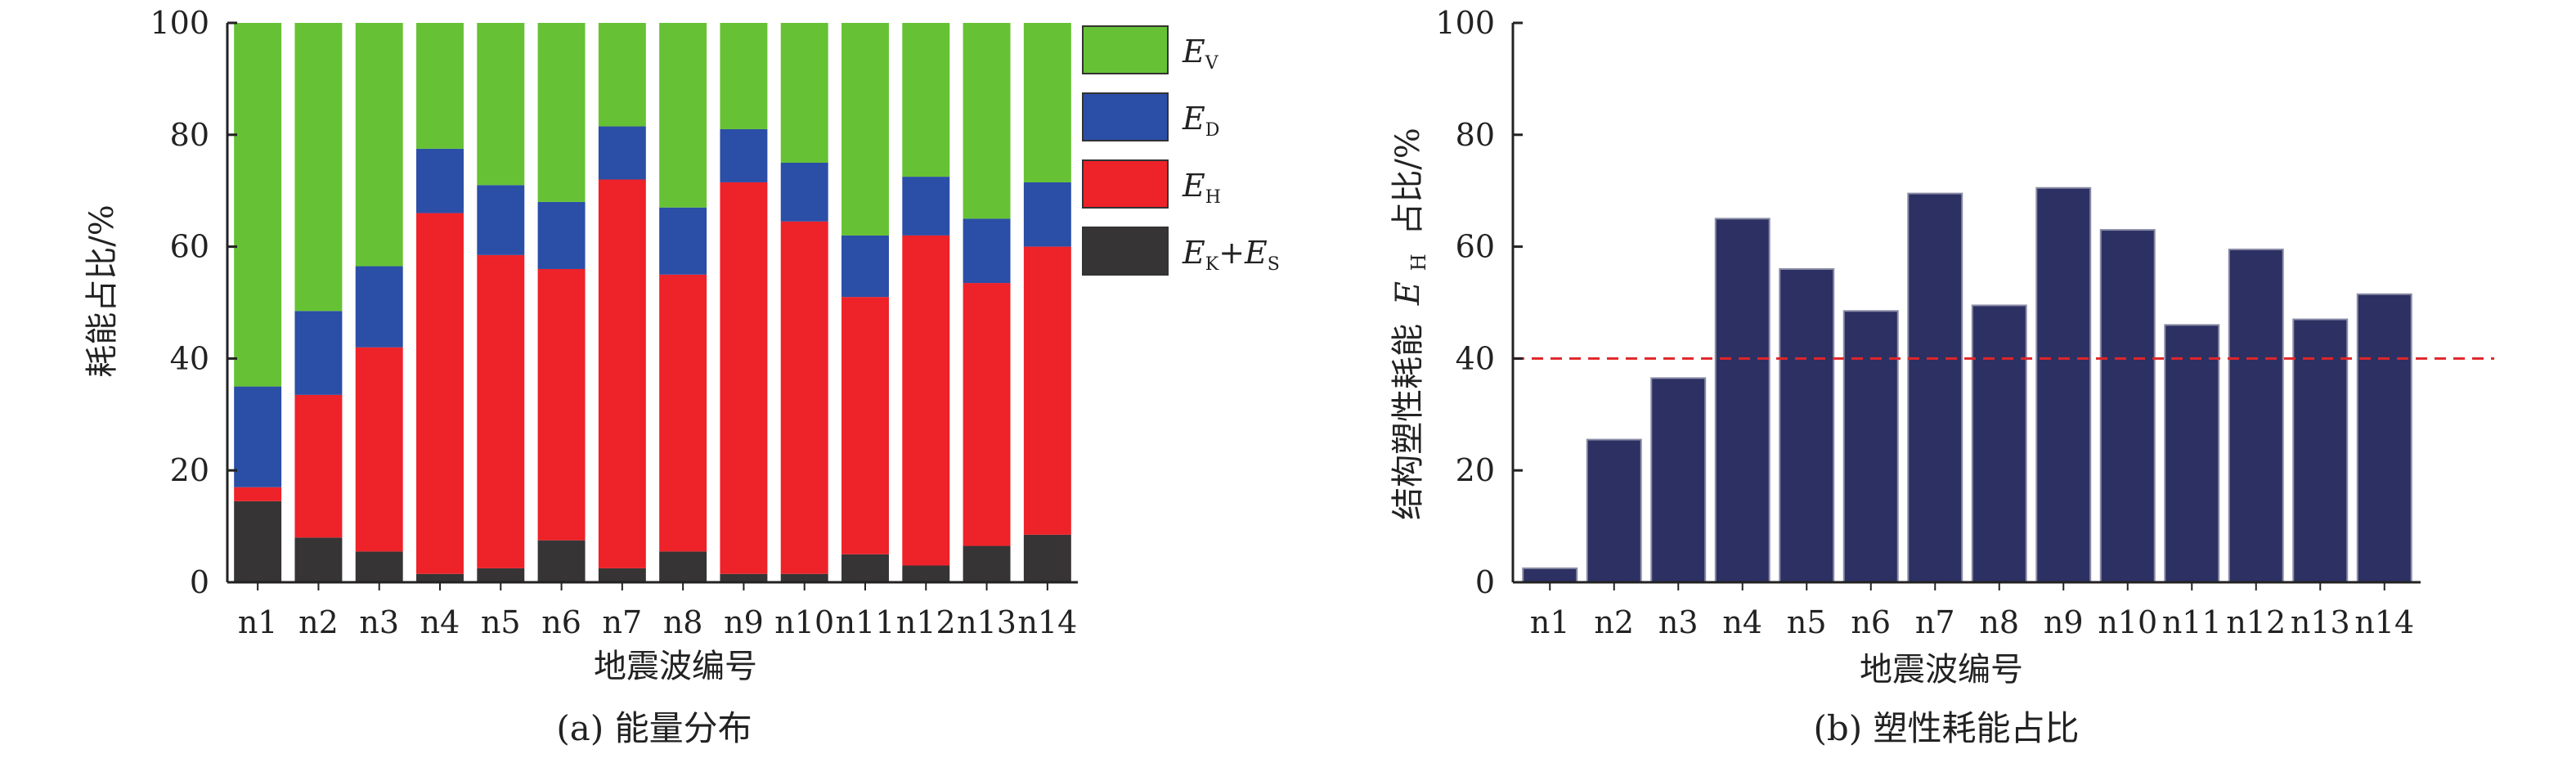 This screenshot has height=763, width=2576. I want to click on y-tick-label-b-20: 20, so click(1475, 470).